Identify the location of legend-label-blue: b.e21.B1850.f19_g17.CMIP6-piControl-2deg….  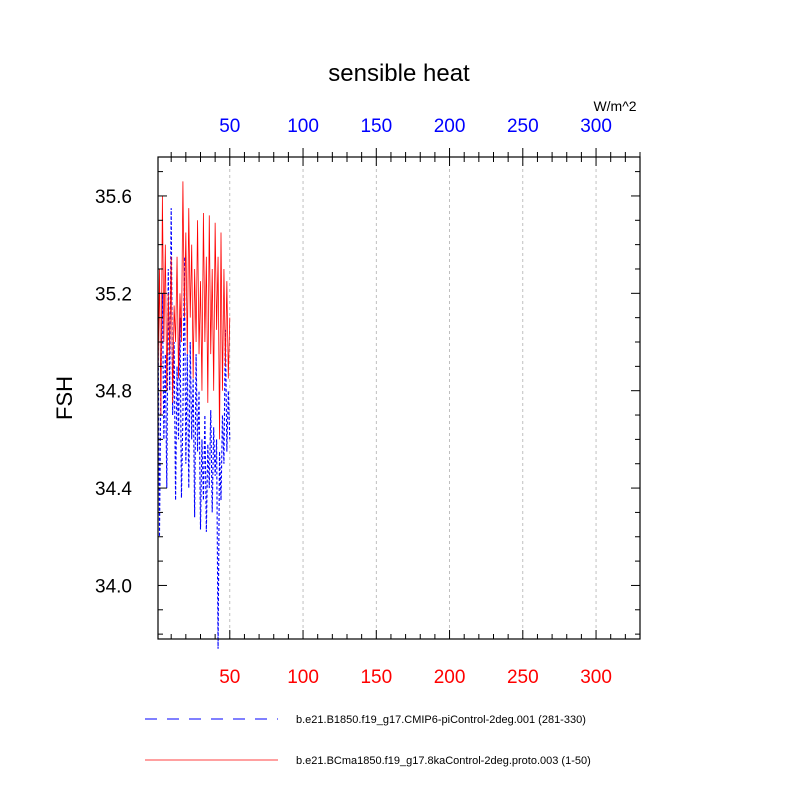
(441, 720).